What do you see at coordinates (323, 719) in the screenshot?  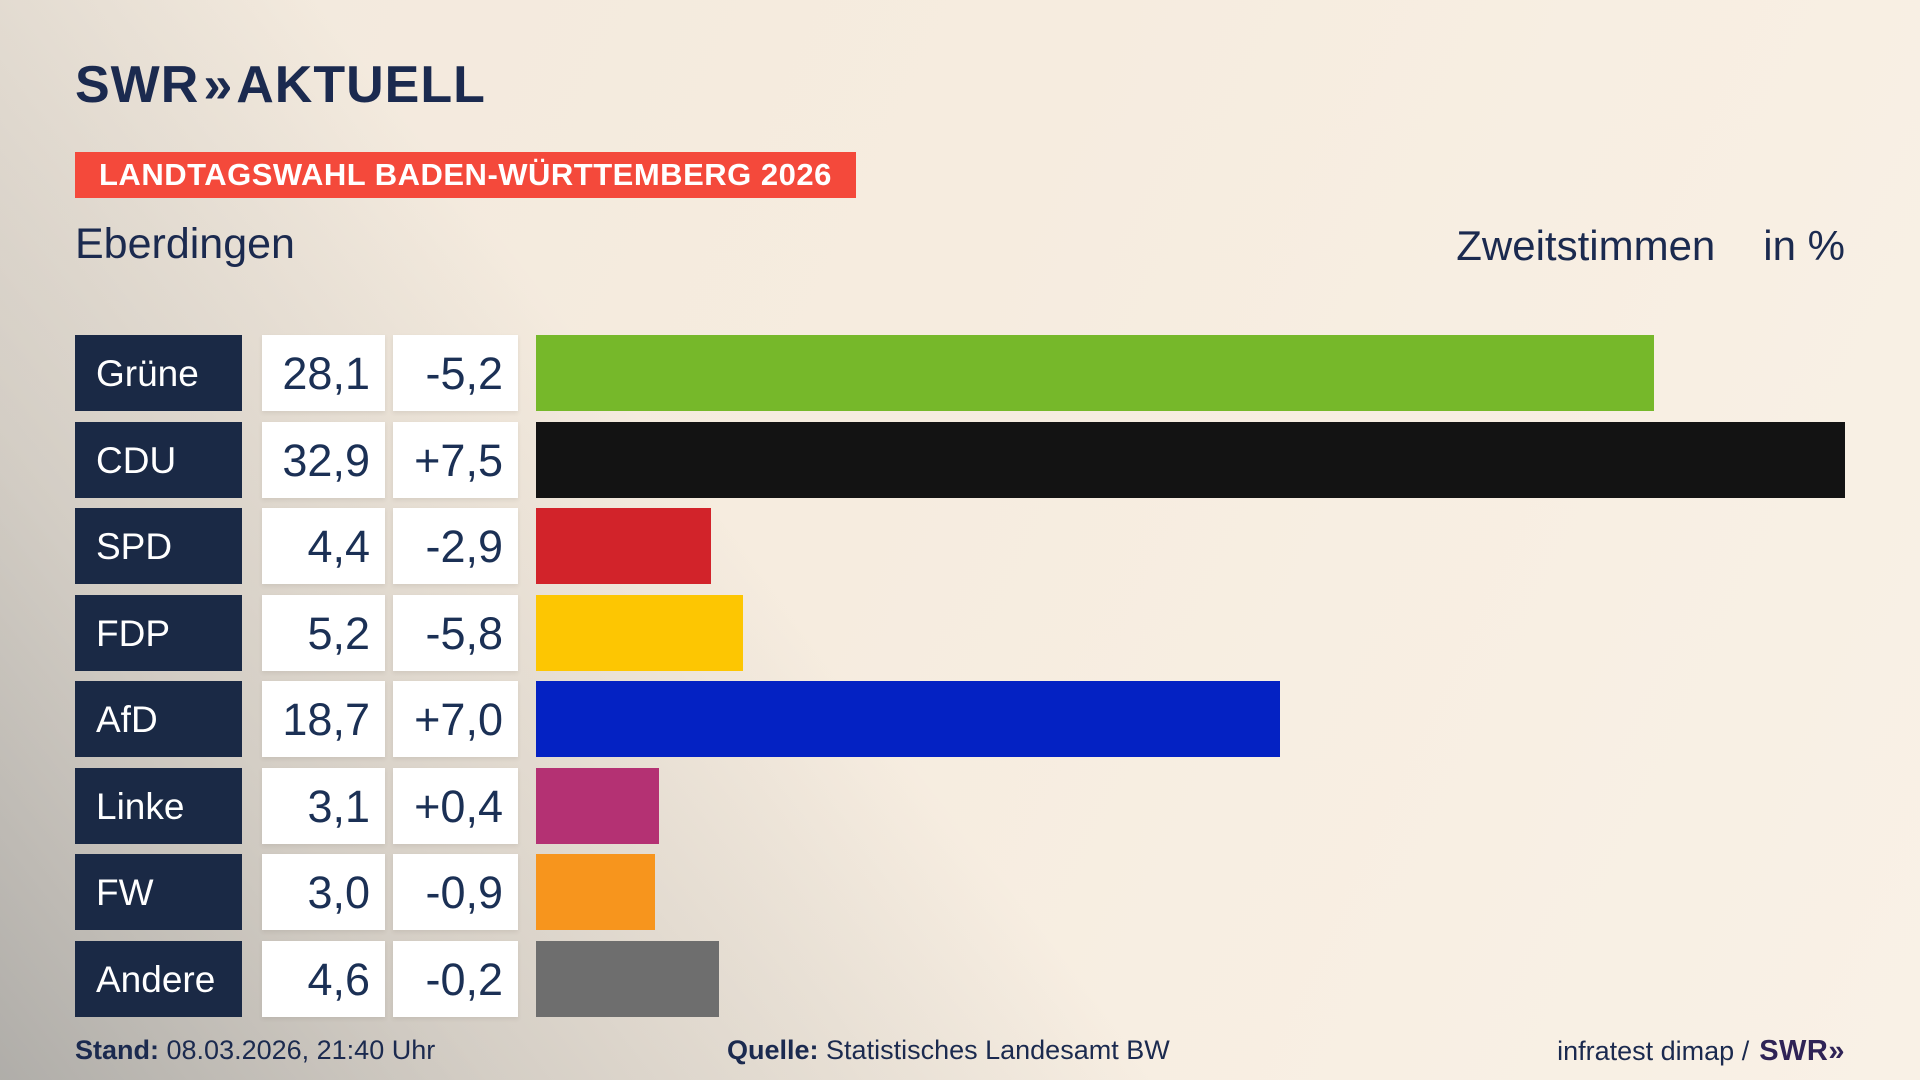 I see `value-cell: 18,7` at bounding box center [323, 719].